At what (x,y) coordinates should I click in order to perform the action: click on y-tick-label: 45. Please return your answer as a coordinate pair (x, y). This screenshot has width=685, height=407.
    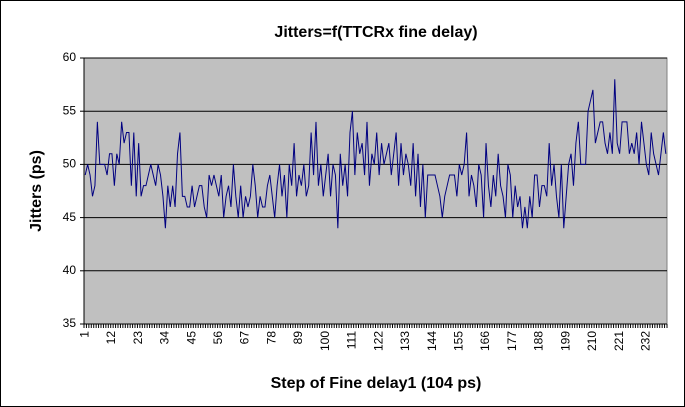
    Looking at the image, I should click on (70, 217).